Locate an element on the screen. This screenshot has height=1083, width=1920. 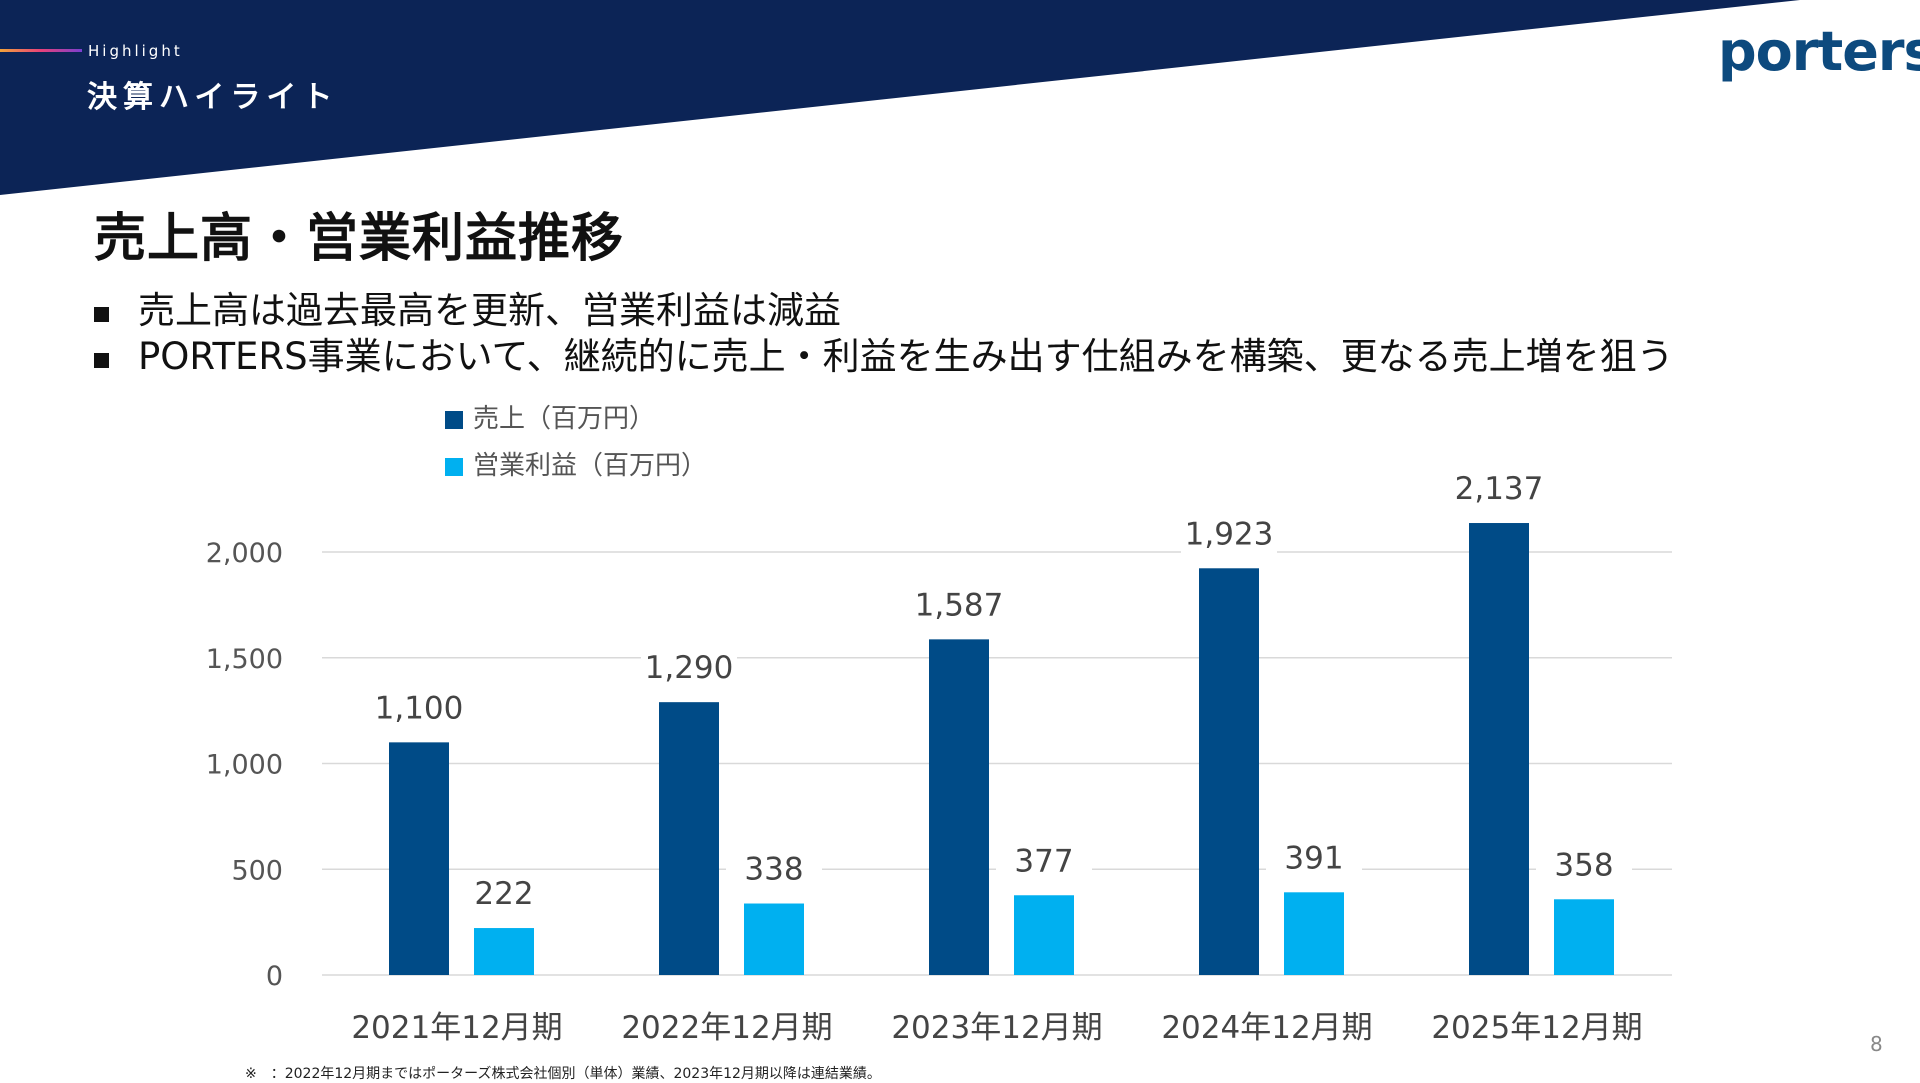
legend-item-profit: 営業利益（百万円） is located at coordinates (576, 463).